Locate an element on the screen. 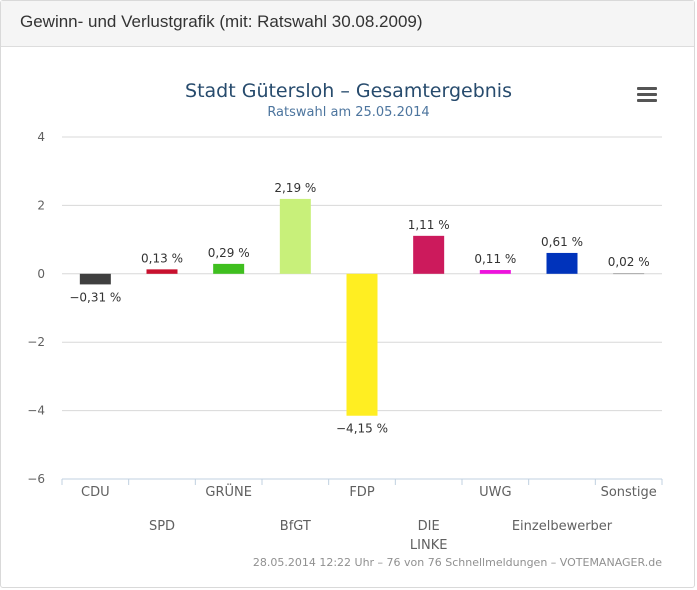 This screenshot has width=697, height=590. chart-title: Stadt Gütersloh – Gesamtergebnis is located at coordinates (348, 91).